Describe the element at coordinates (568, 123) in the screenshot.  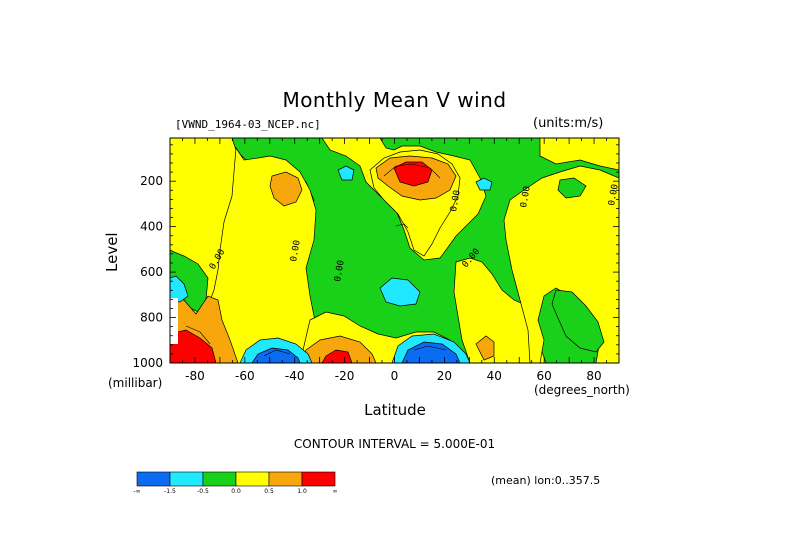
I see `units-label: (units:m/s)` at that location.